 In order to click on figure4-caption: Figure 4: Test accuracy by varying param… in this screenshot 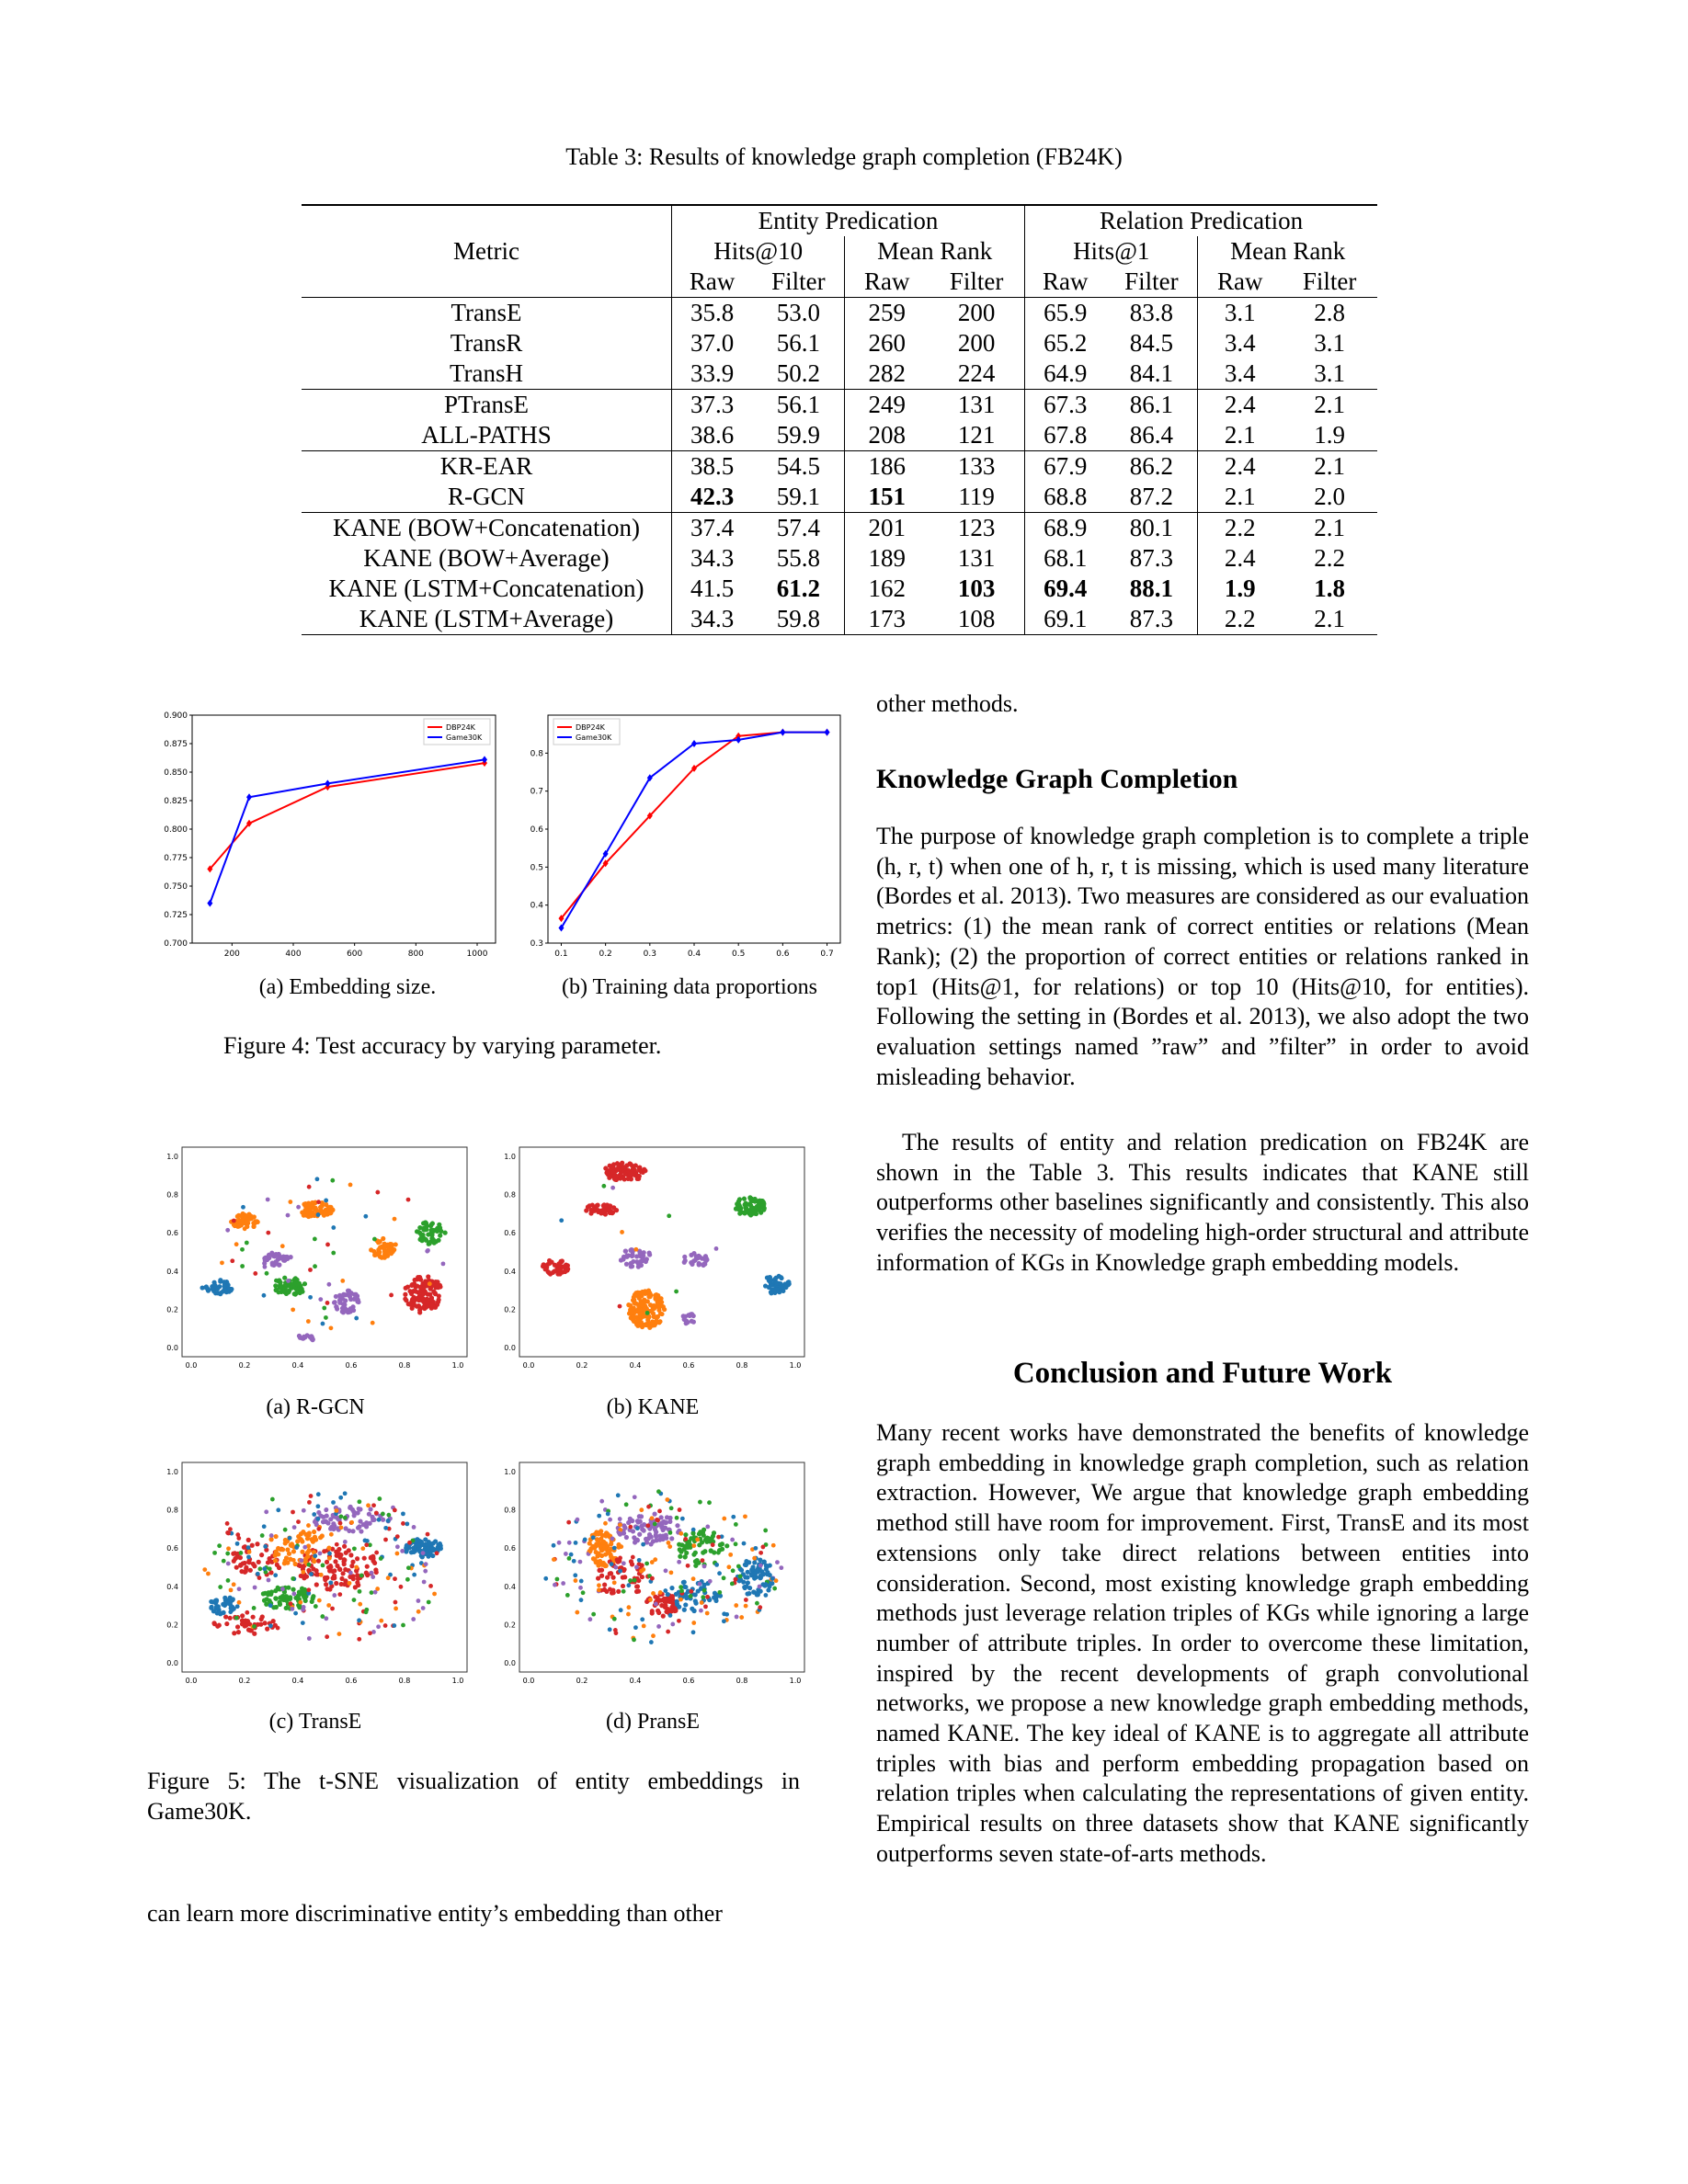, I will do `click(443, 1045)`.